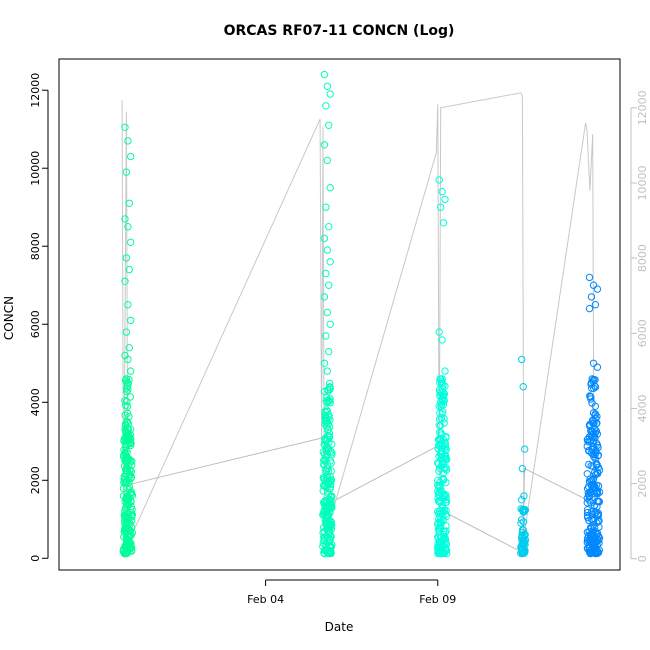  Describe the element at coordinates (35, 246) in the screenshot. I see `y-tick-label: 8000` at that location.